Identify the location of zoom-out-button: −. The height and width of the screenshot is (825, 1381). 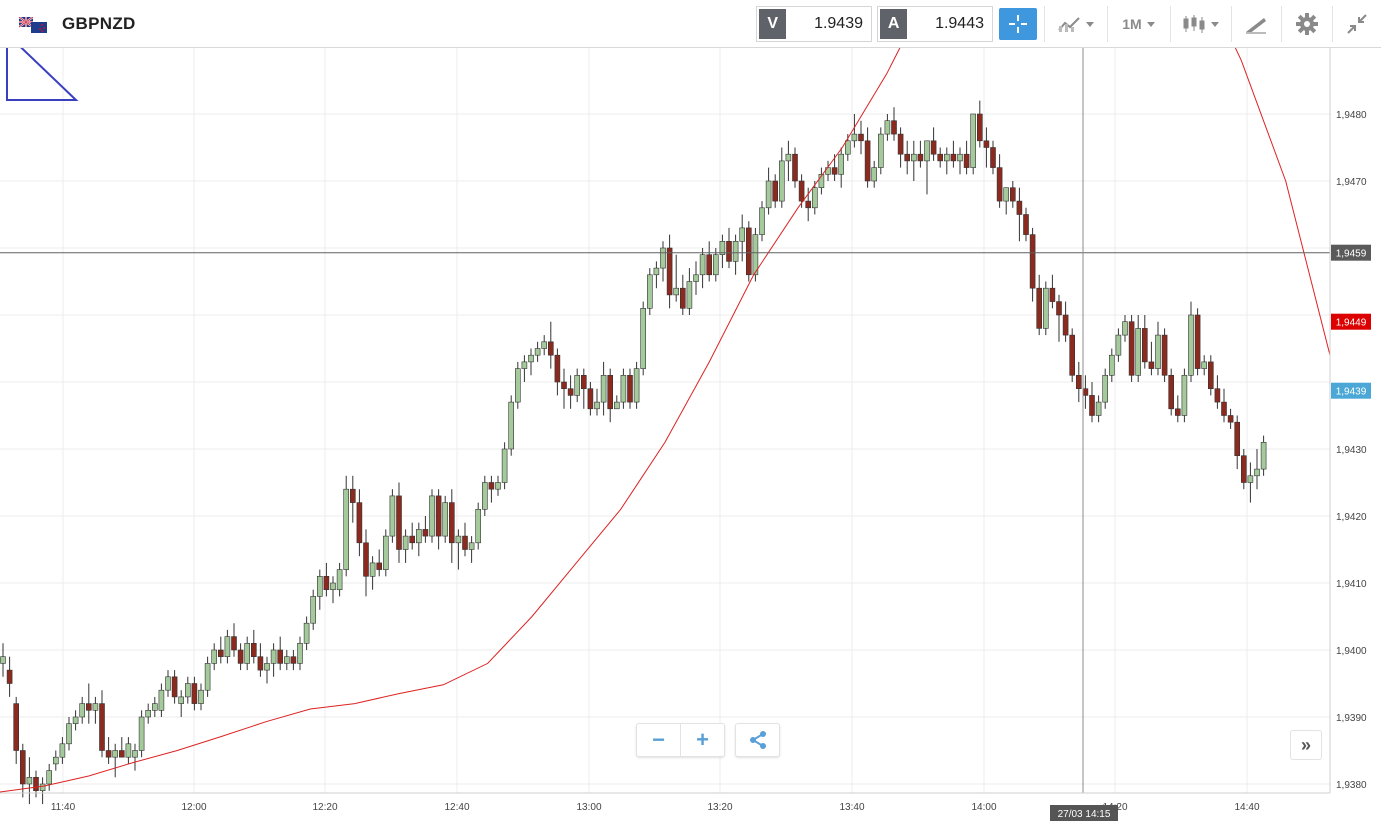
(658, 739).